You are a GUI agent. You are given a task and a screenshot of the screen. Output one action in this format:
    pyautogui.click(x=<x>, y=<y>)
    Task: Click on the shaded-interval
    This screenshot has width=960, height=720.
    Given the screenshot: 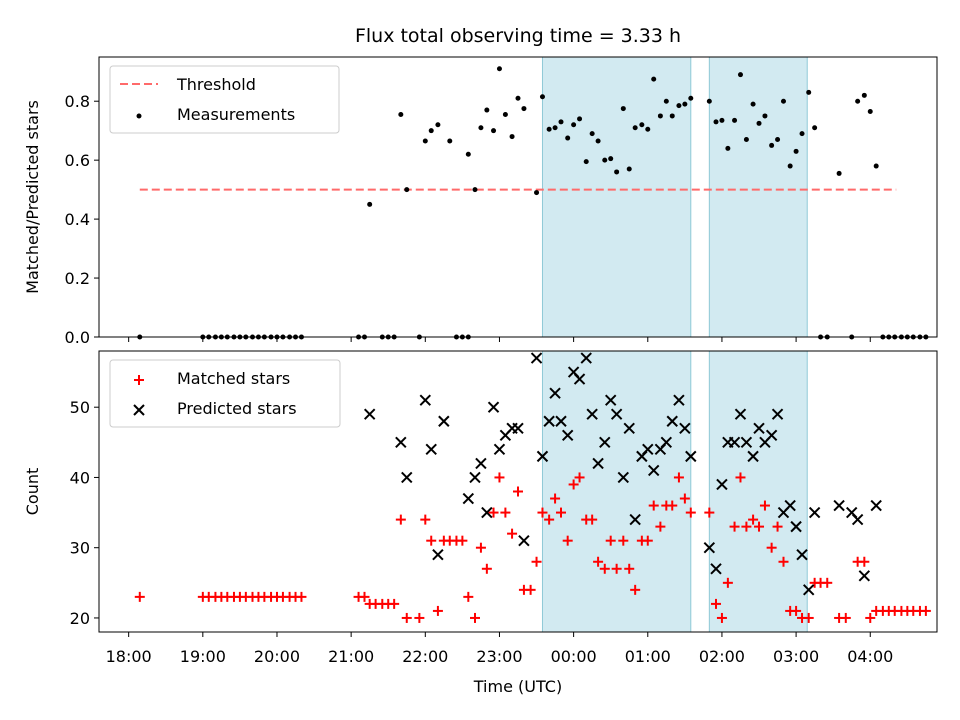 What is the action you would take?
    pyautogui.click(x=616, y=197)
    